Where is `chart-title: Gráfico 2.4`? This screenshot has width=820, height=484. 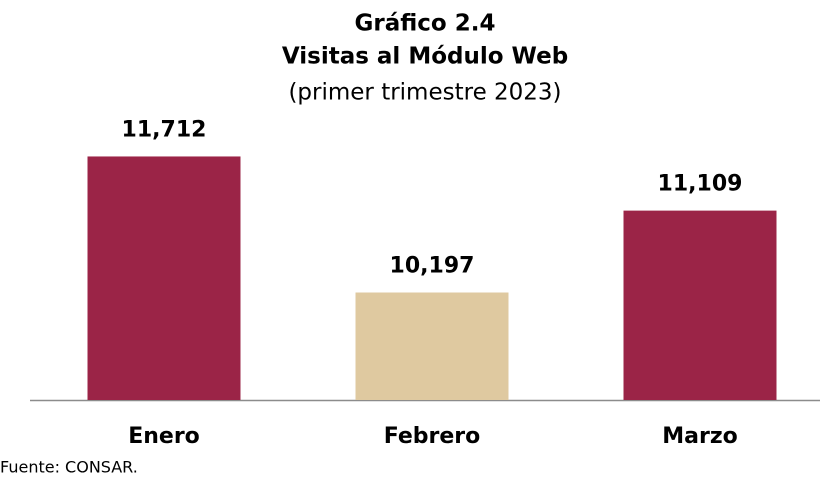 chart-title: Gráfico 2.4 is located at coordinates (425, 24).